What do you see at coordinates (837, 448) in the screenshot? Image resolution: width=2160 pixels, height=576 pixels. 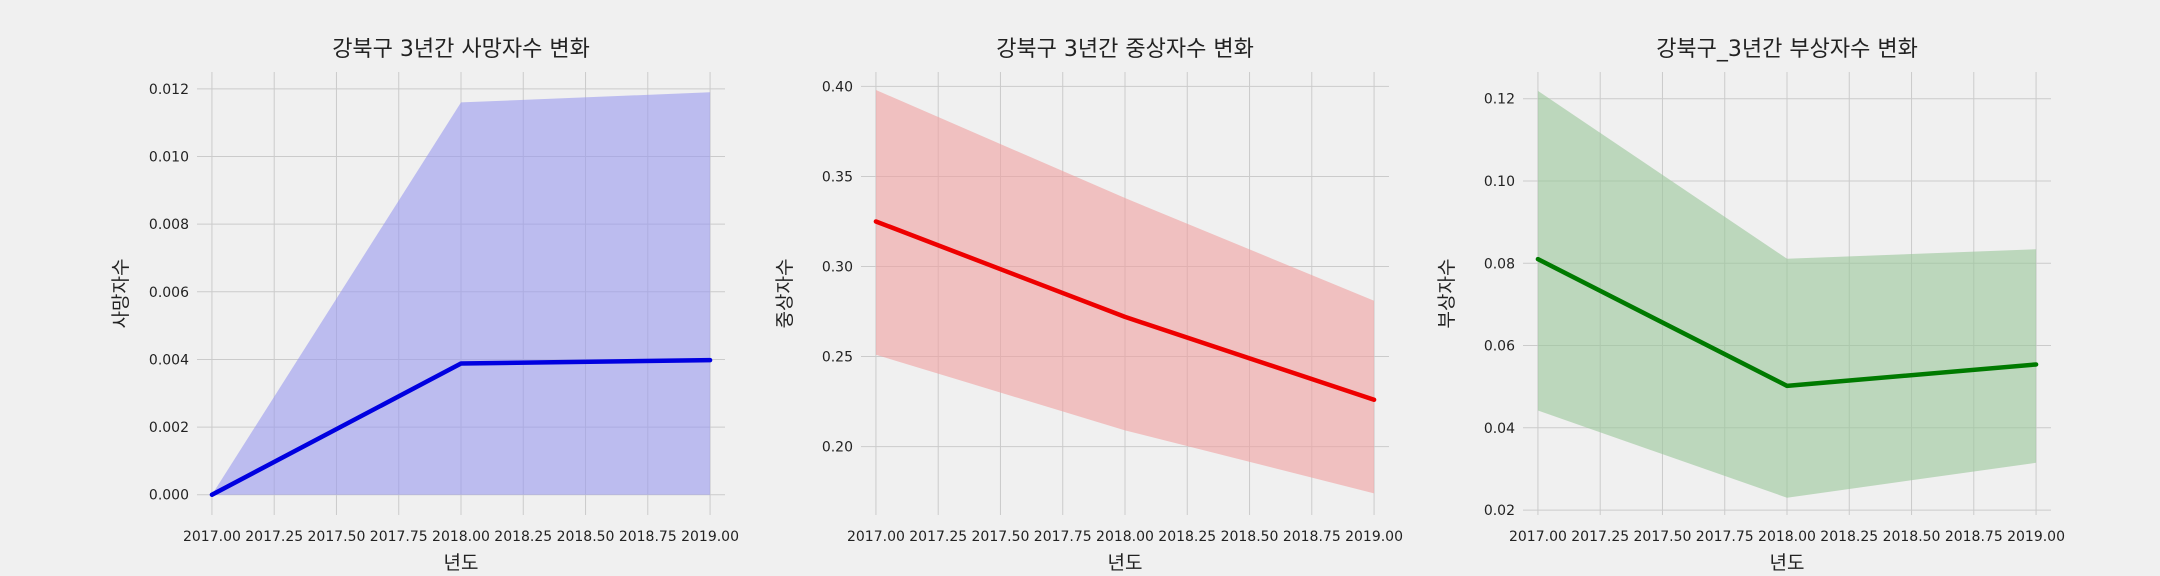 I see `y-tick-label: 0.20` at bounding box center [837, 448].